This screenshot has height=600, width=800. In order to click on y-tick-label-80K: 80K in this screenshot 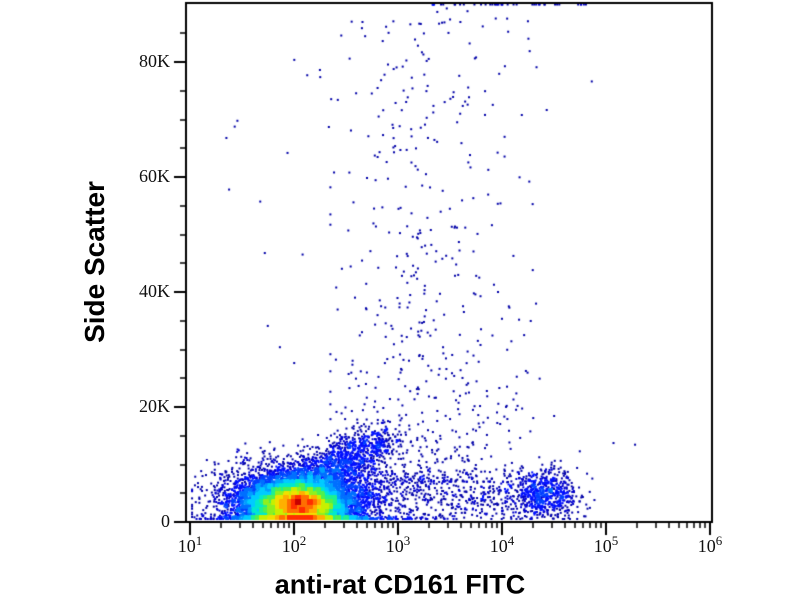, I will do `click(154, 61)`.